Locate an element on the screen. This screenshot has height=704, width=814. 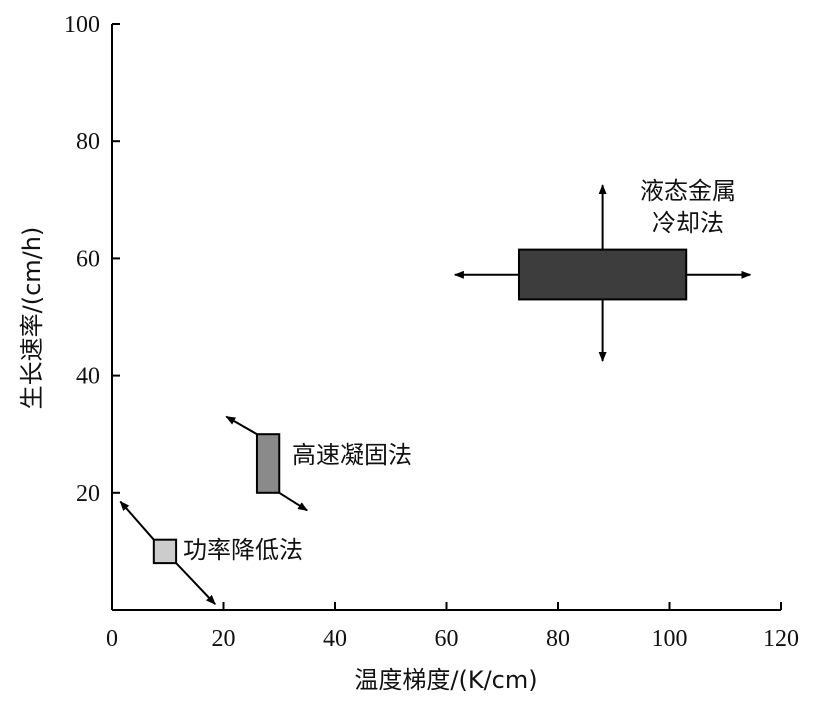
x-tick-label: 100 is located at coordinates (670, 639).